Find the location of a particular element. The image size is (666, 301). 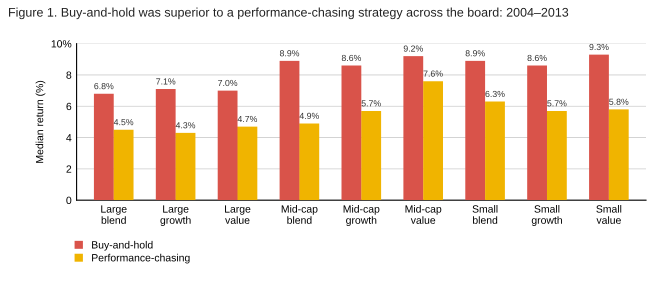

x-tick-label: Large value is located at coordinates (237, 214).